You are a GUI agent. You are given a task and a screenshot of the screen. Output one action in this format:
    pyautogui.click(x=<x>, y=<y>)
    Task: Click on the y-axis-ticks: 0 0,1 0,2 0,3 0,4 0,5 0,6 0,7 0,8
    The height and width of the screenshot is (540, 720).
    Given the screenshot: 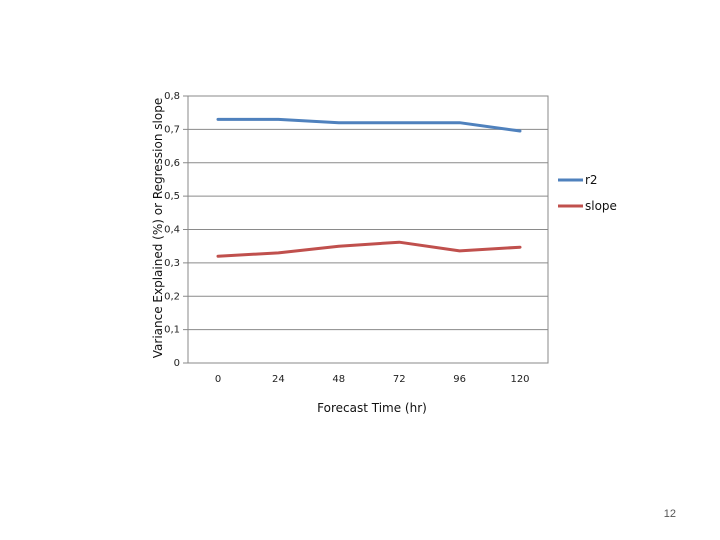 What is the action you would take?
    pyautogui.click(x=176, y=230)
    